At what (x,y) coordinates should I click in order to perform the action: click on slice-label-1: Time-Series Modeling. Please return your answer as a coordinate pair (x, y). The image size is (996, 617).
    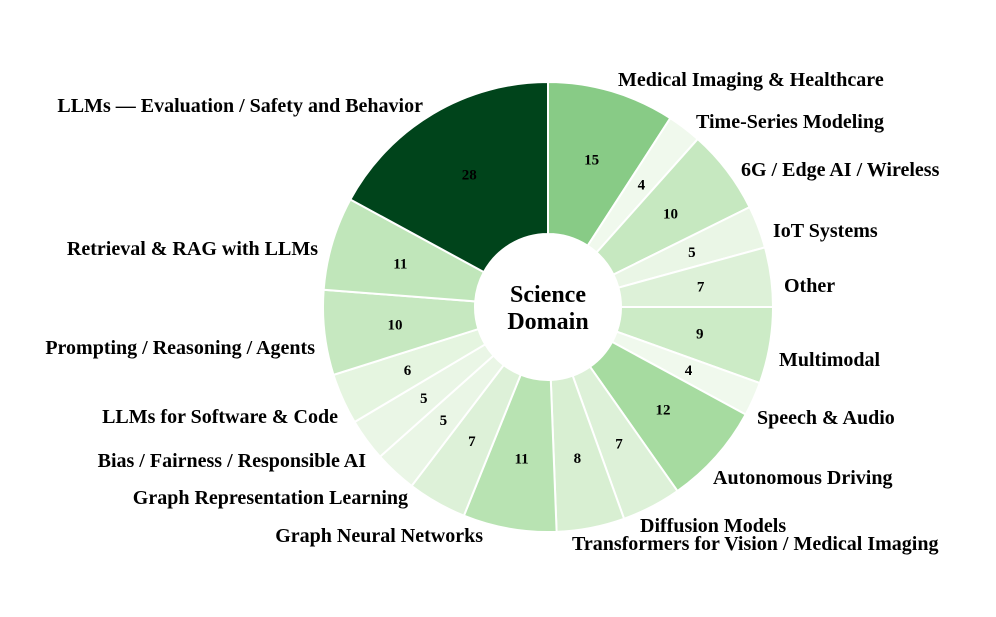
    Looking at the image, I should click on (790, 122).